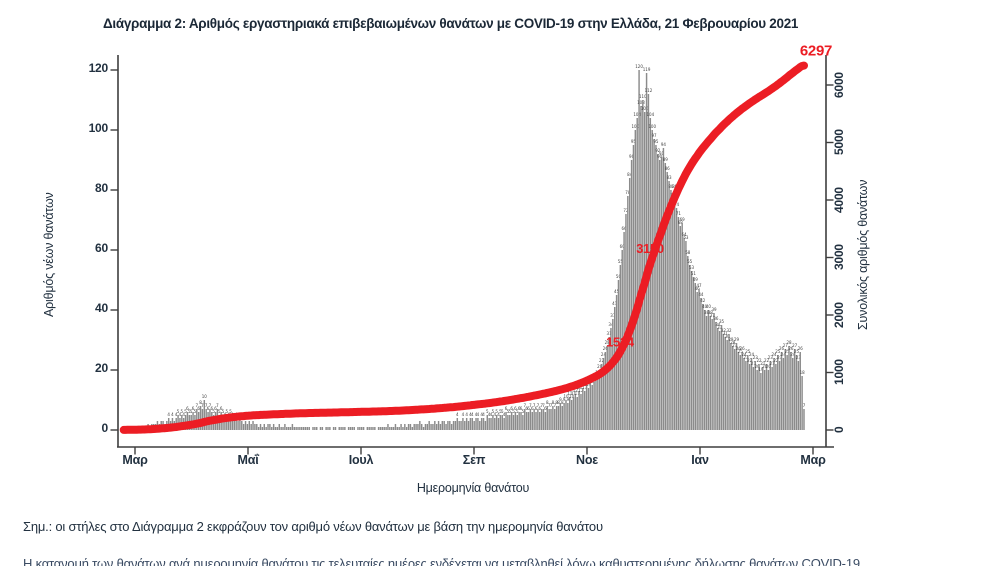 The height and width of the screenshot is (566, 988). What do you see at coordinates (670, 177) in the screenshot?
I see `bar-value-label: 83` at bounding box center [670, 177].